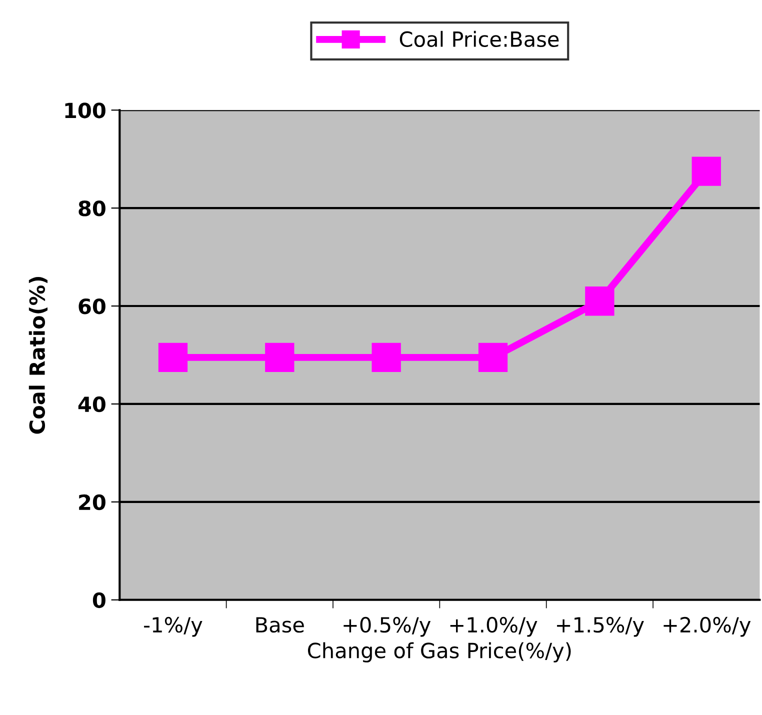  What do you see at coordinates (387, 626) in the screenshot?
I see `x-tick-label: +0.5%/y` at bounding box center [387, 626].